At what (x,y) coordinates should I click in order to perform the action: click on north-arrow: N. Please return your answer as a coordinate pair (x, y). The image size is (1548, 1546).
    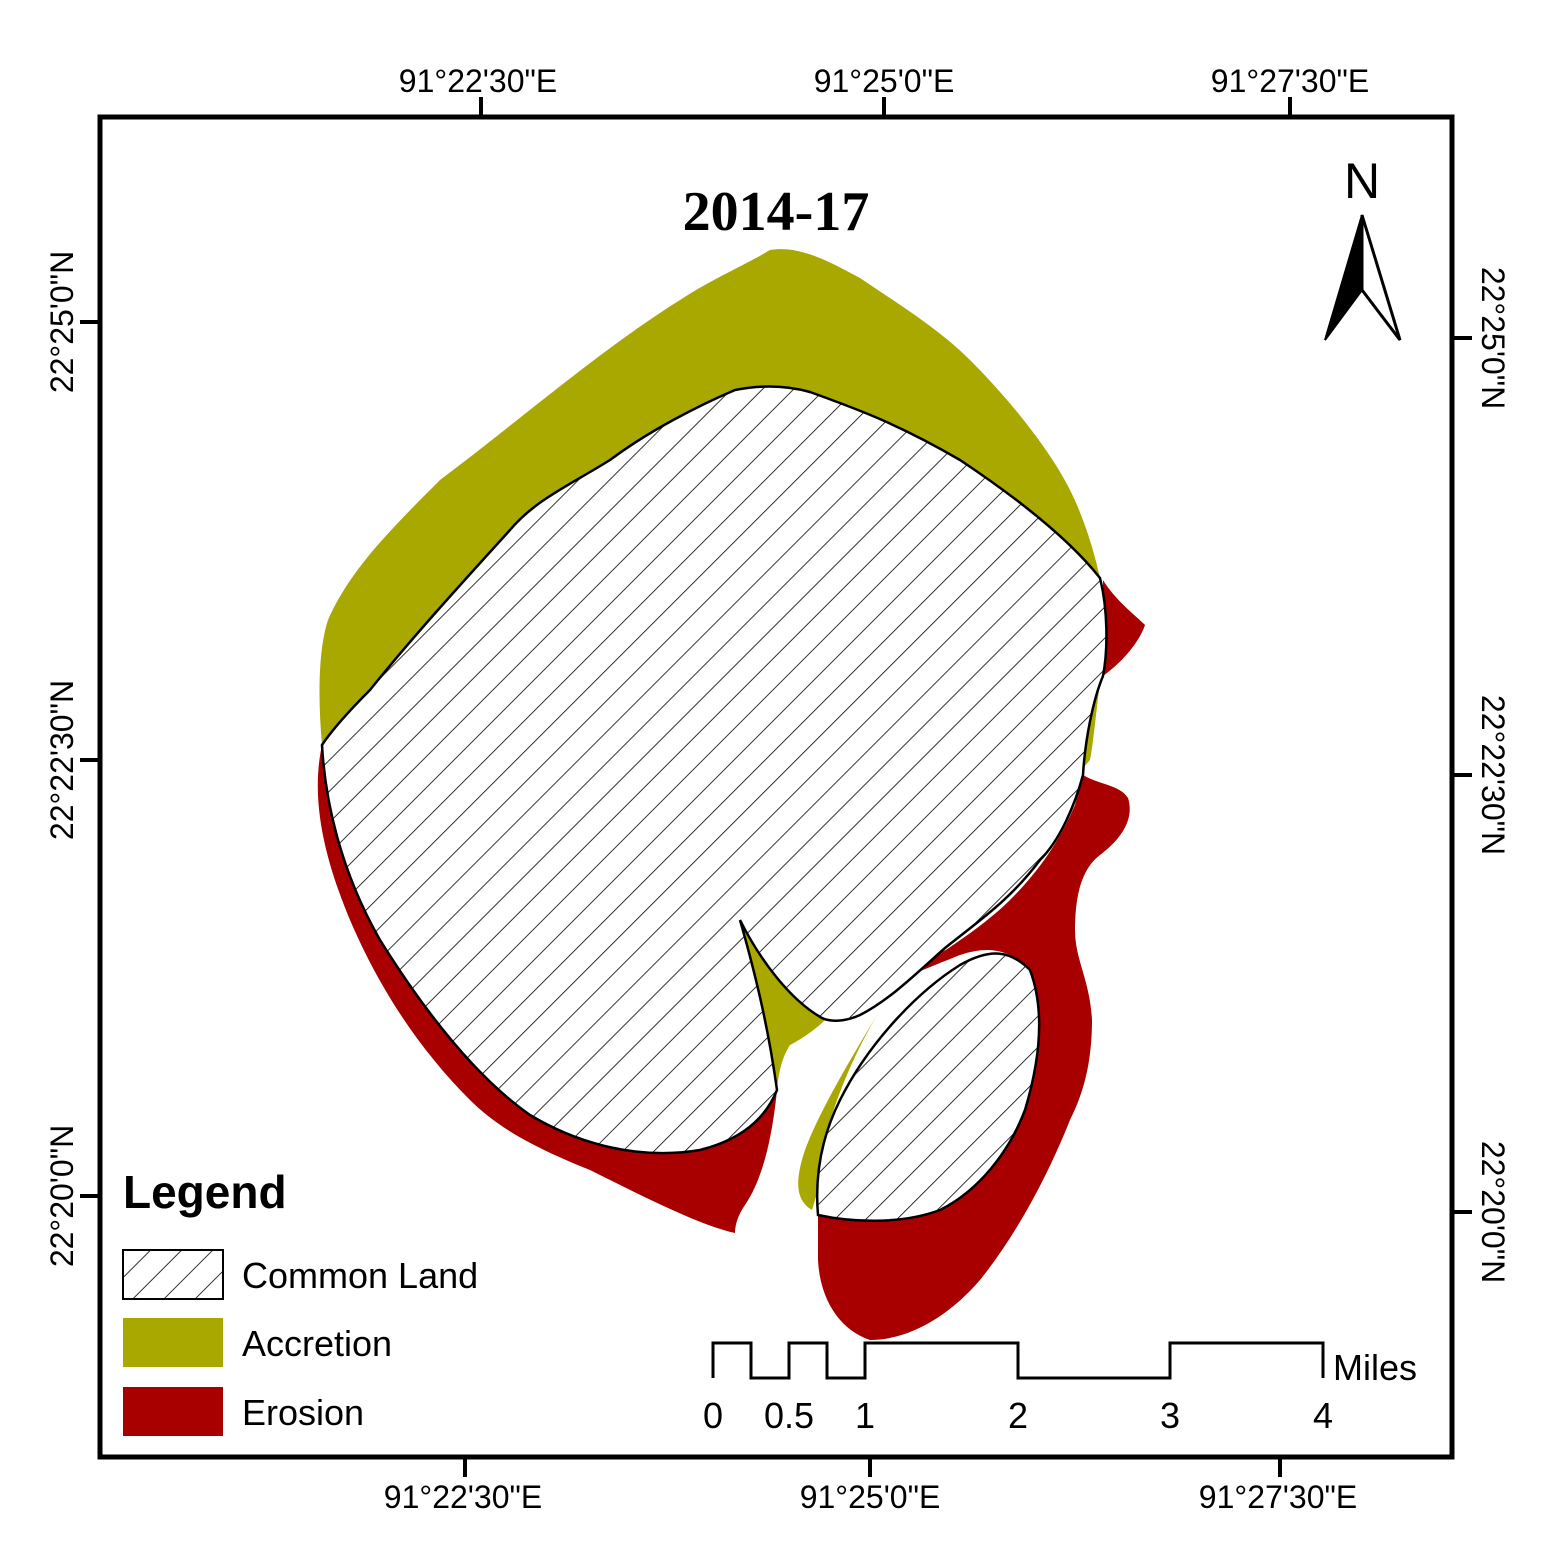
    Looking at the image, I should click on (1363, 247).